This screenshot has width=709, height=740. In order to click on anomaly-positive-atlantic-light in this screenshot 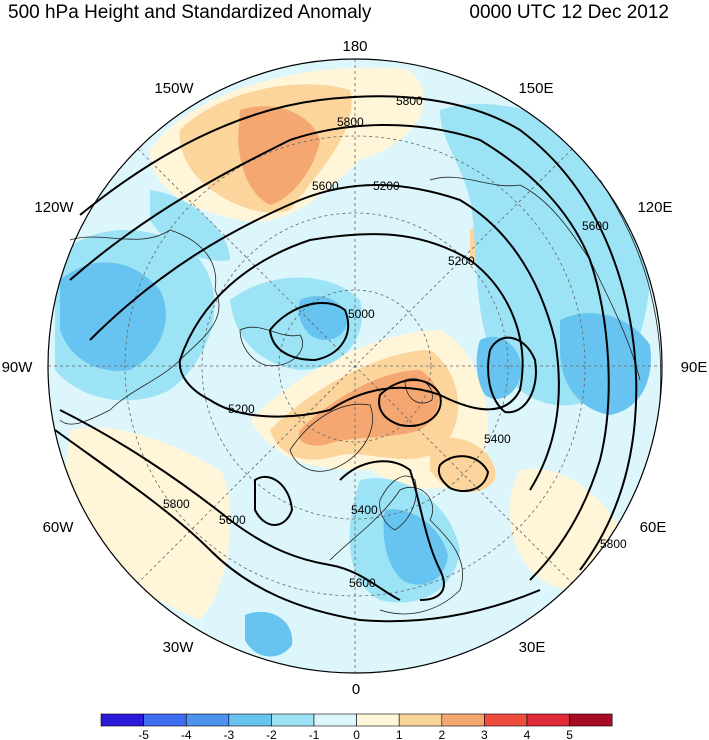, I will do `click(145, 523)`.